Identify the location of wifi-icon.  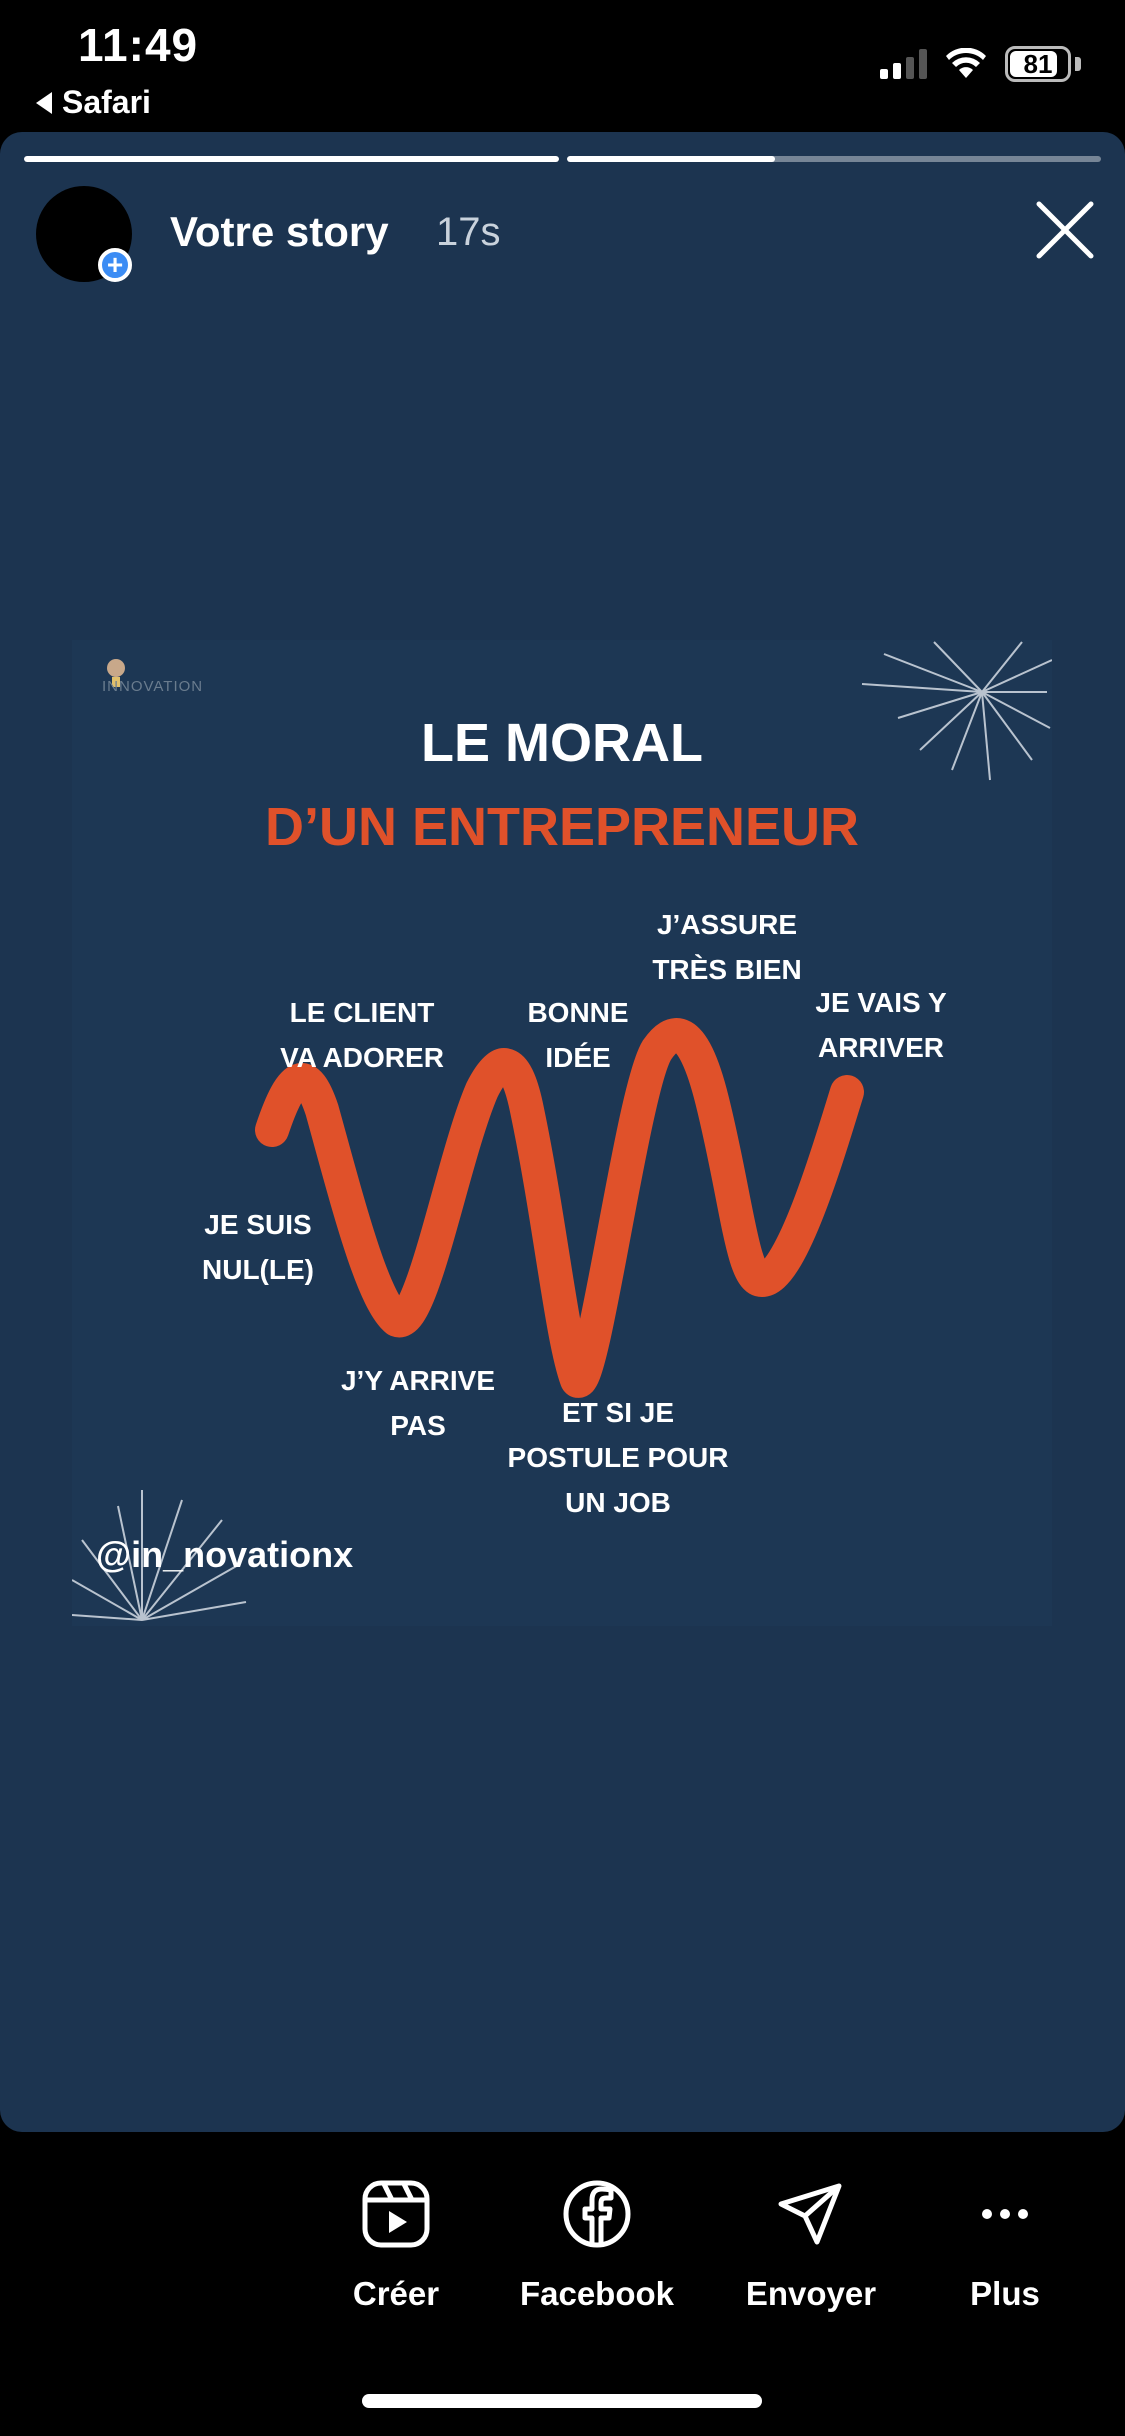
(966, 63).